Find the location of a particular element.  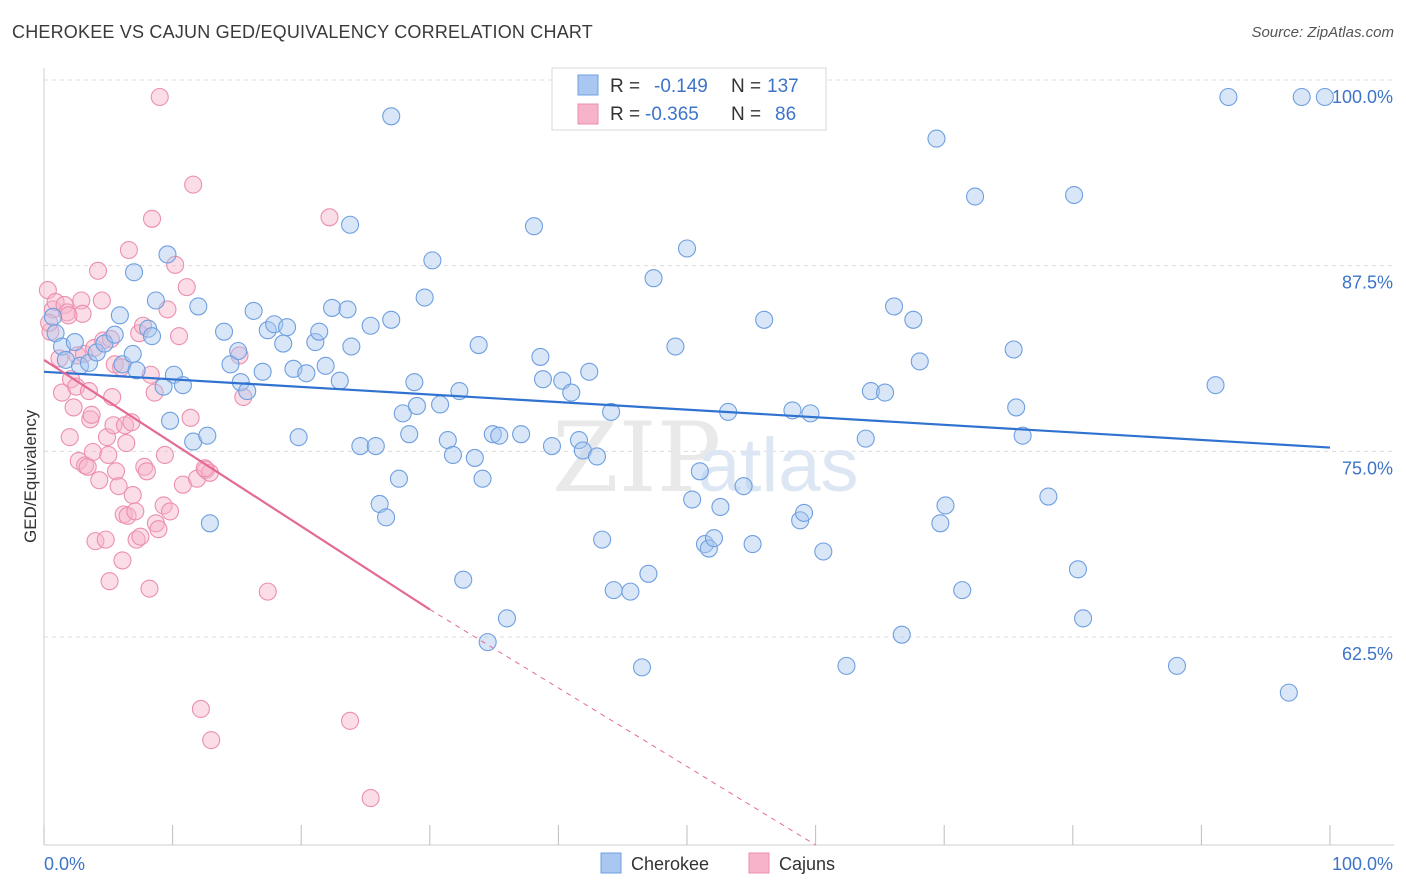

y-tick-label: 62.5% is located at coordinates (1367, 654).